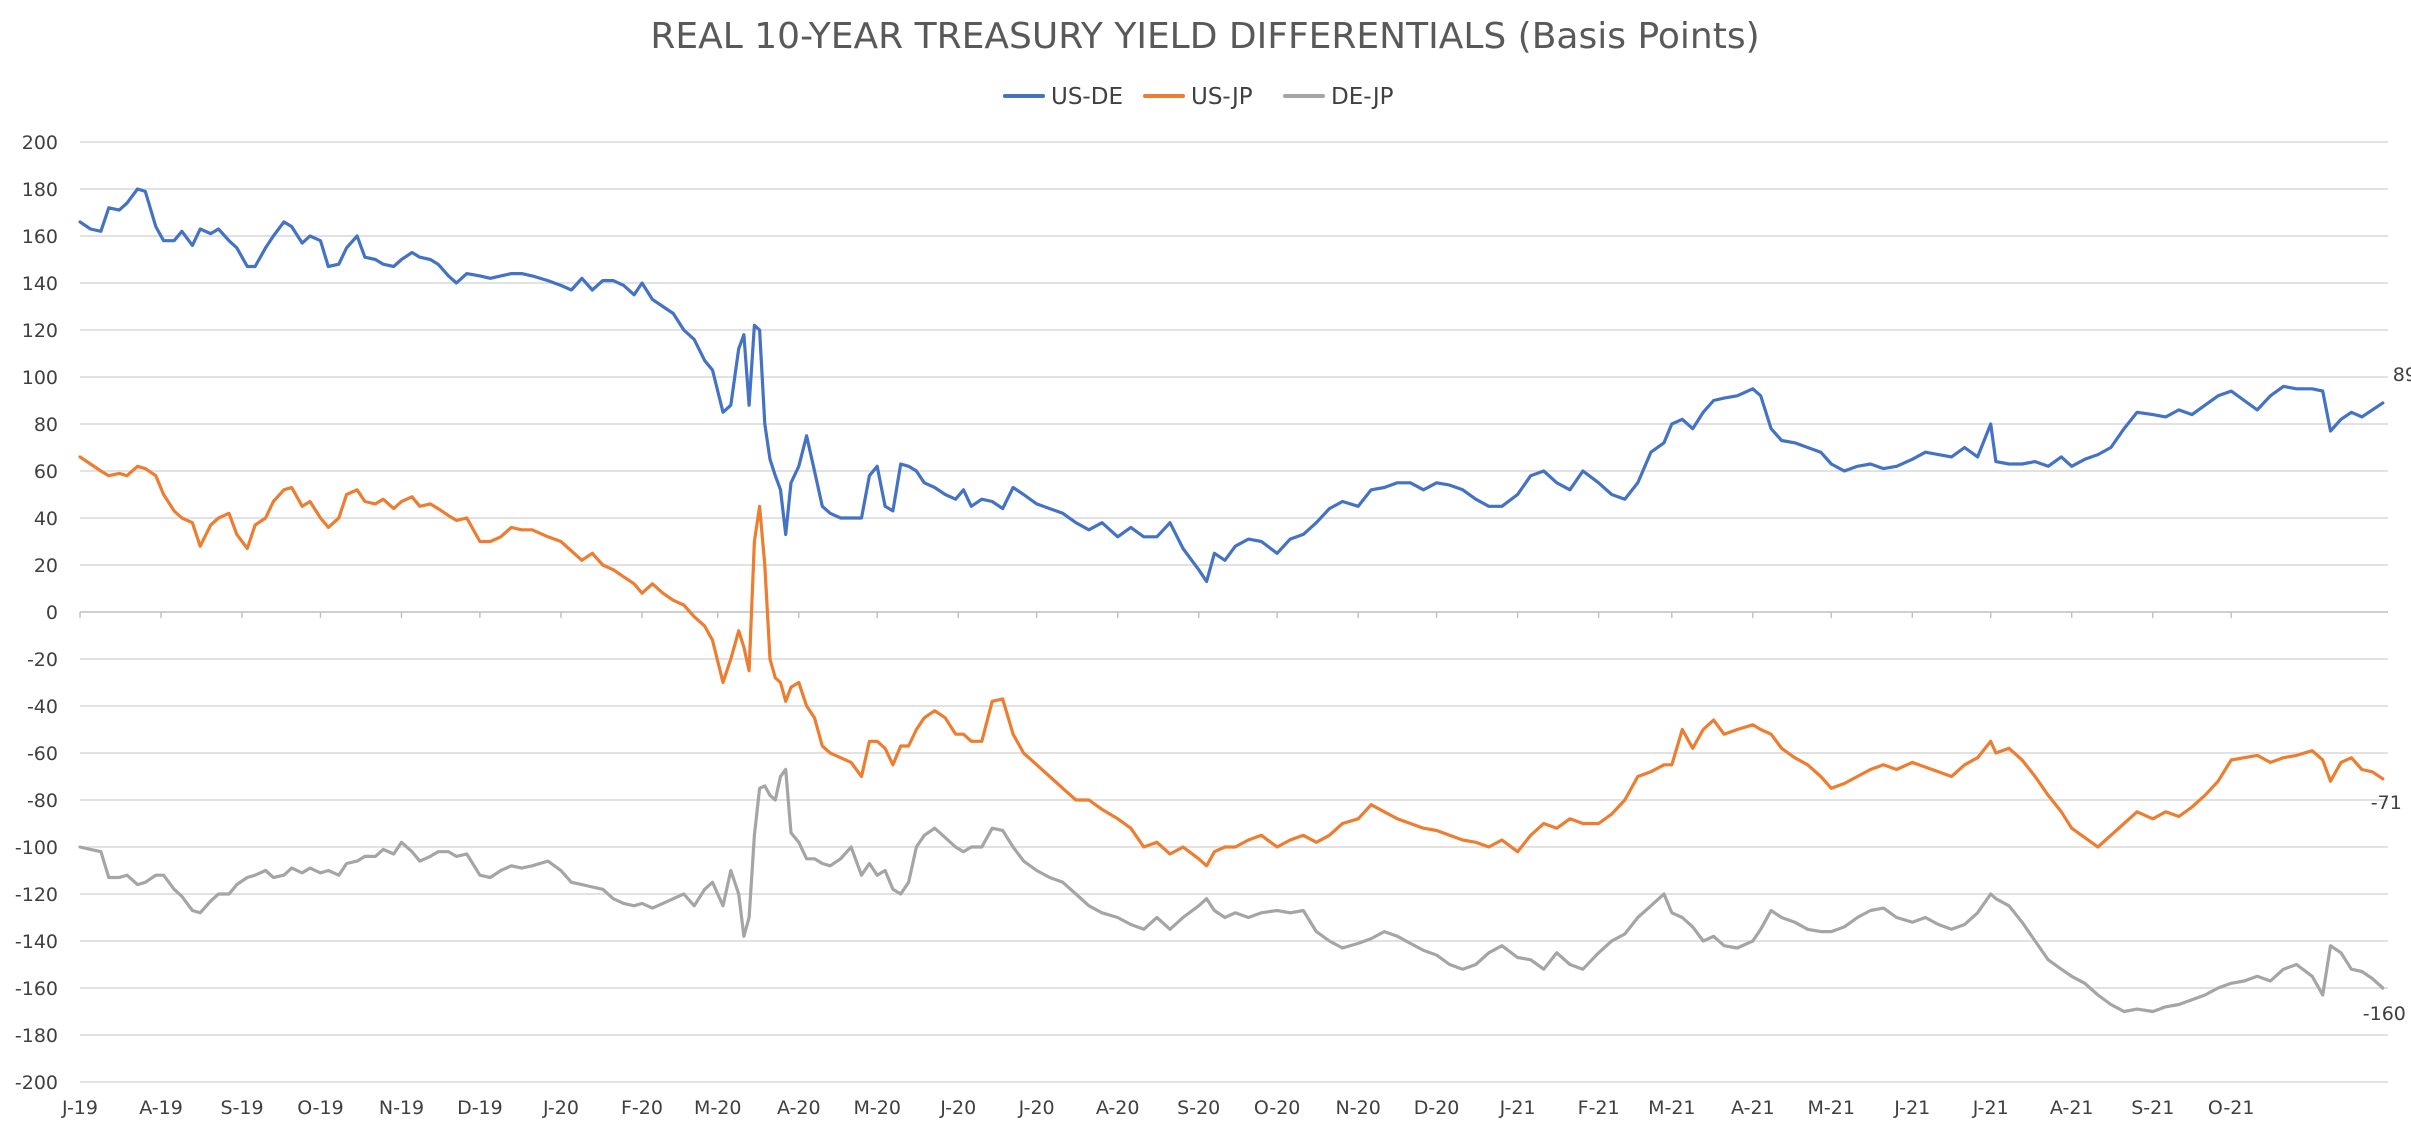 This screenshot has height=1134, width=2411. I want to click on y-tick-label: -60, so click(42, 754).